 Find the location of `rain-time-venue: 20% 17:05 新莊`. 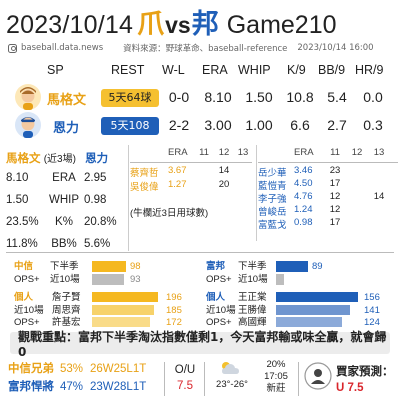

rain-time-venue: 20% 17:05 新莊 is located at coordinates (276, 377).